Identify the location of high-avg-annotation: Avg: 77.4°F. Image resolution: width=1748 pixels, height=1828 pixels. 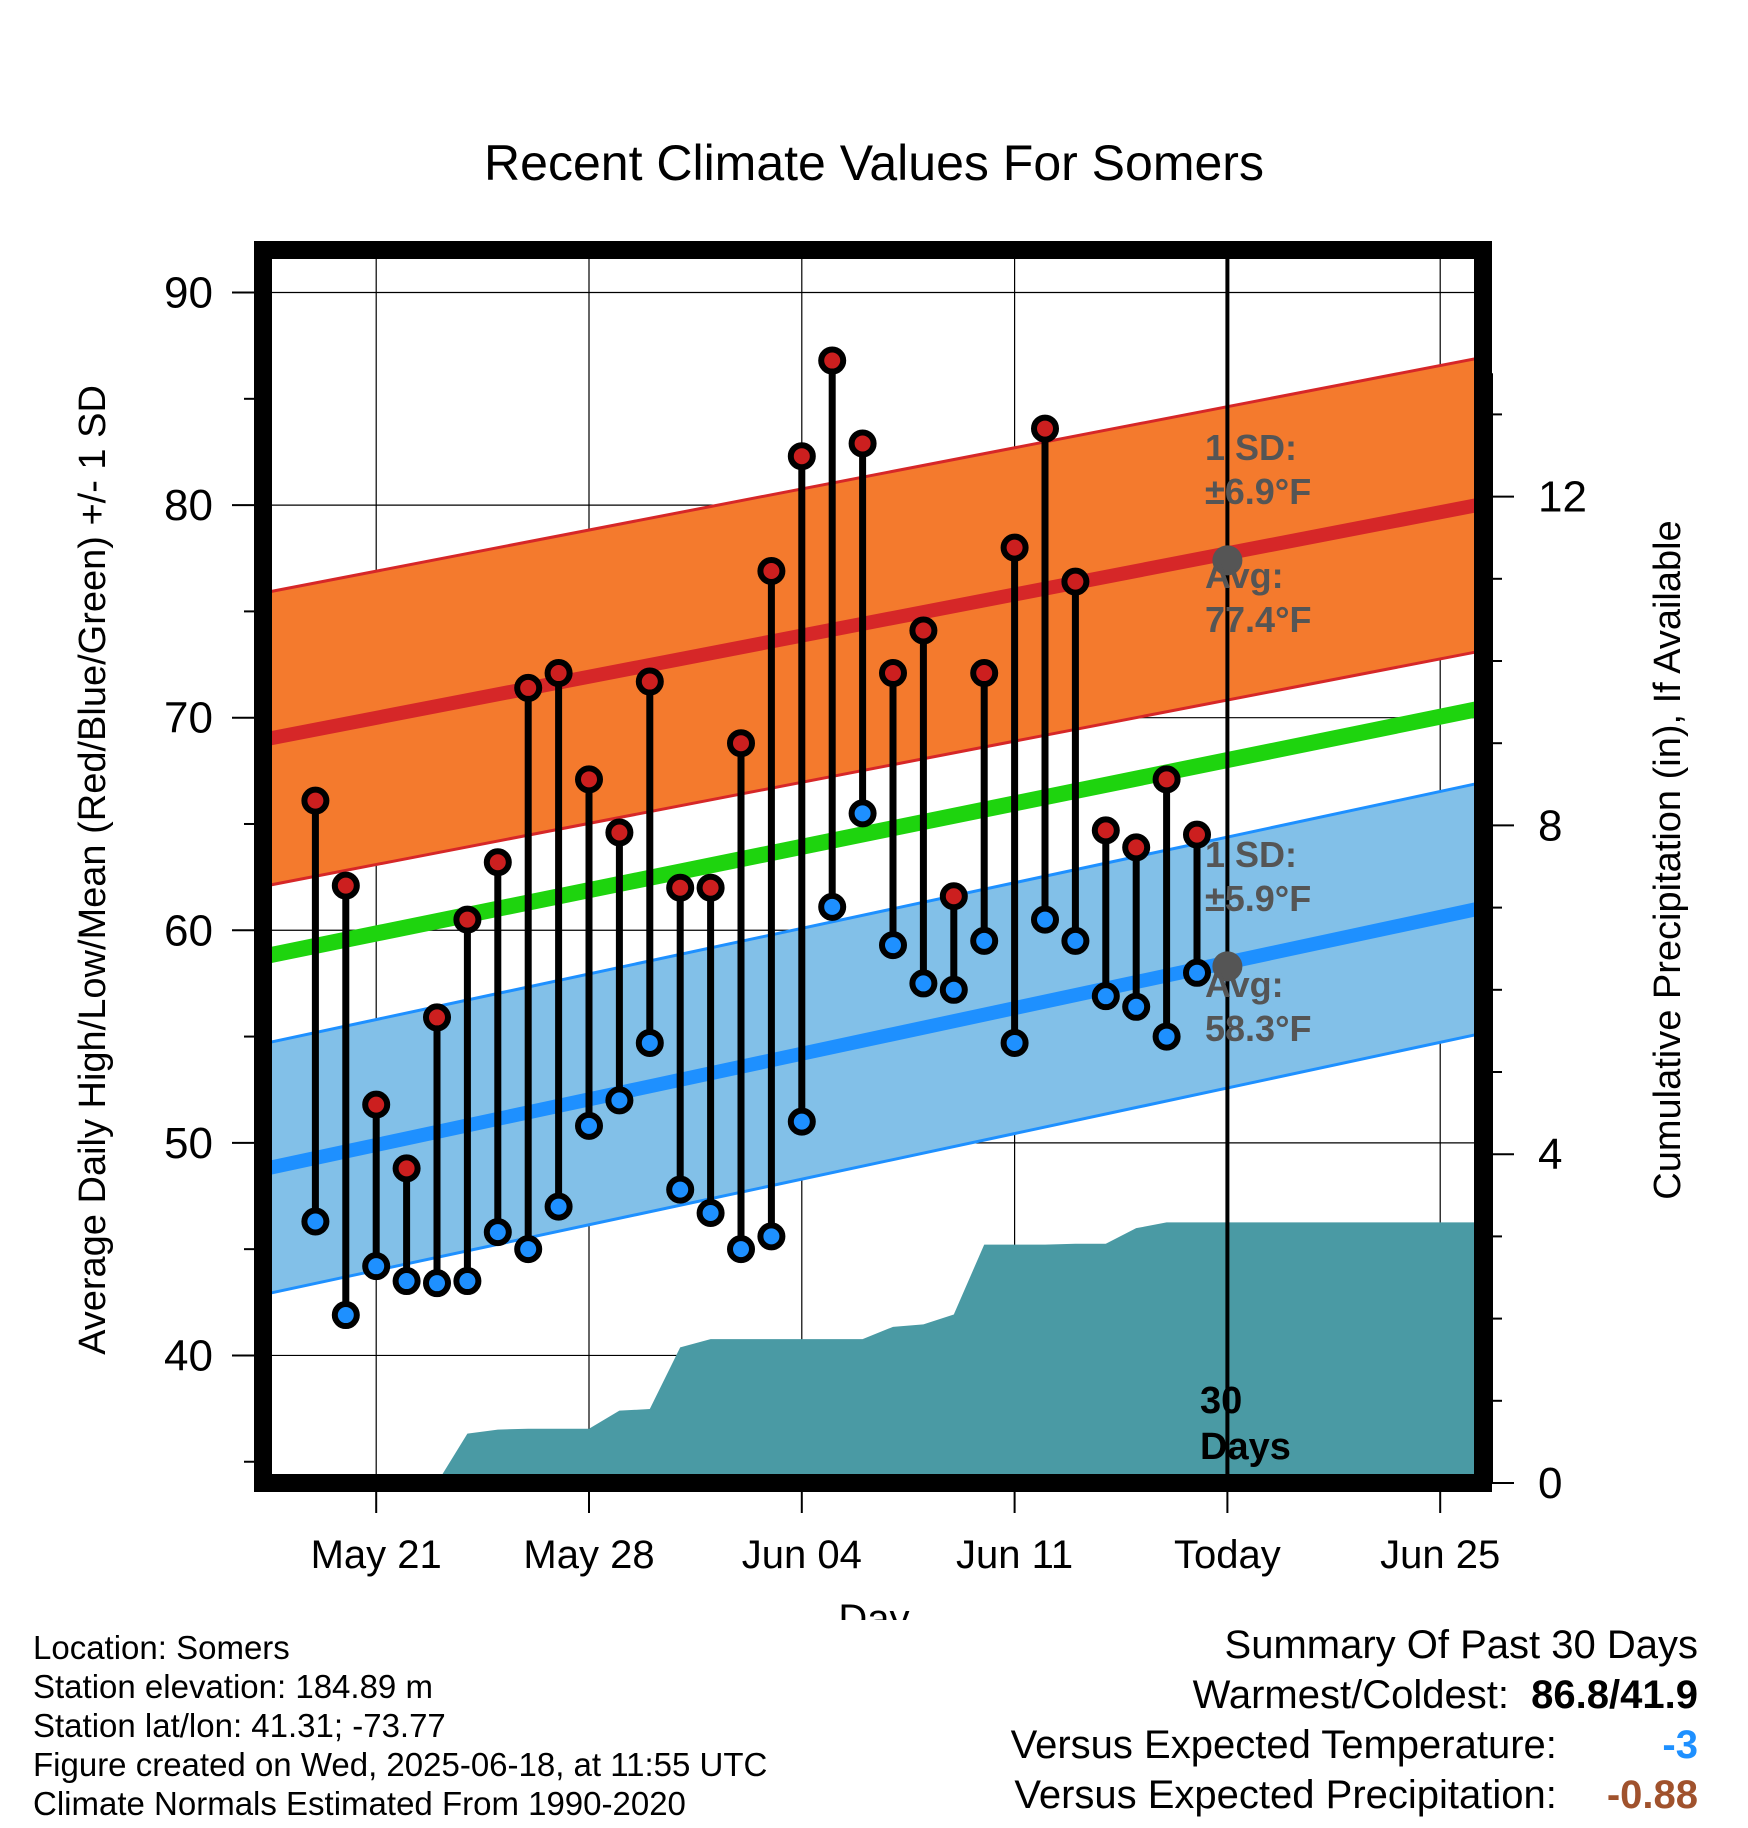
(1258, 597).